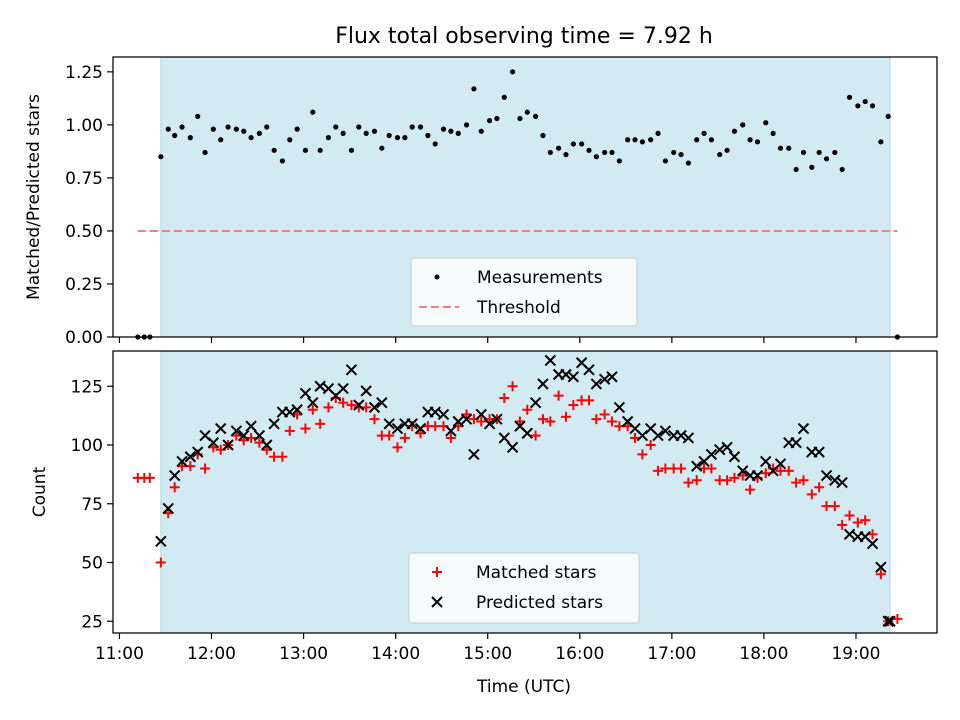 Image resolution: width=960 pixels, height=720 pixels. I want to click on top-legend-box, so click(524, 292).